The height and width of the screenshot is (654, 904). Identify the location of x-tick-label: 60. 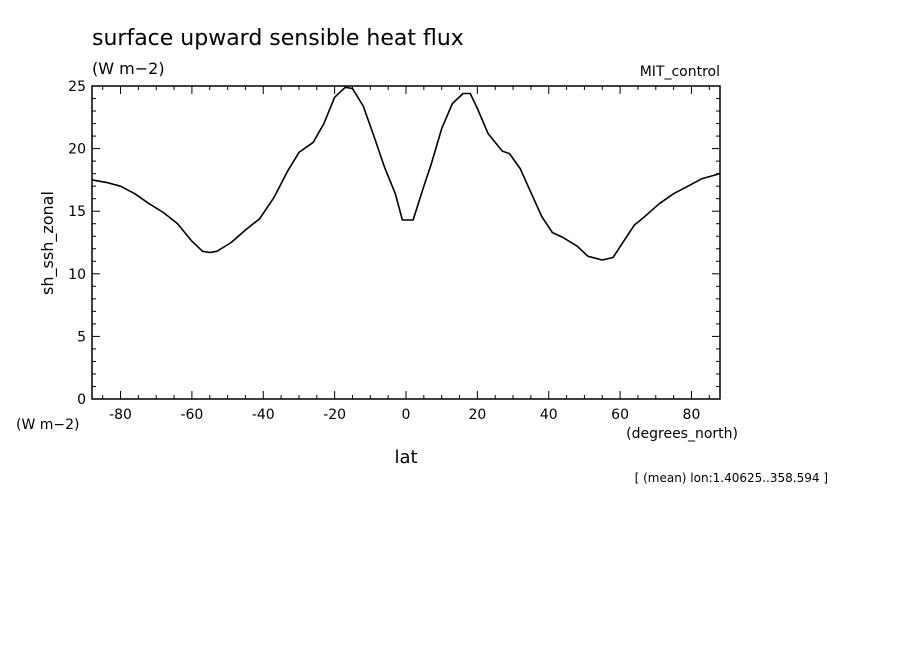
(620, 415).